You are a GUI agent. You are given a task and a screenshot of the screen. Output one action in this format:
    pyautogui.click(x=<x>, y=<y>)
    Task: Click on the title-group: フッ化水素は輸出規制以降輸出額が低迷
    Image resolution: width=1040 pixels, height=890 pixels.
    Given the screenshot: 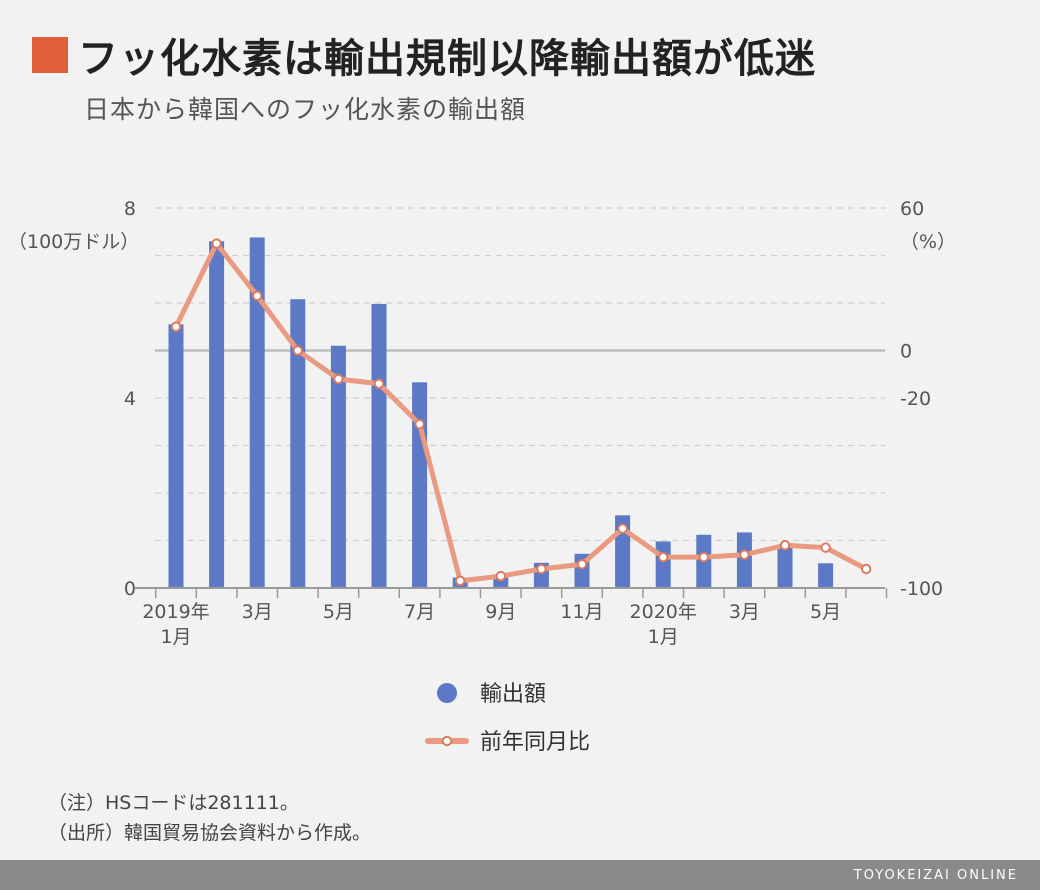 What is the action you would take?
    pyautogui.click(x=424, y=55)
    